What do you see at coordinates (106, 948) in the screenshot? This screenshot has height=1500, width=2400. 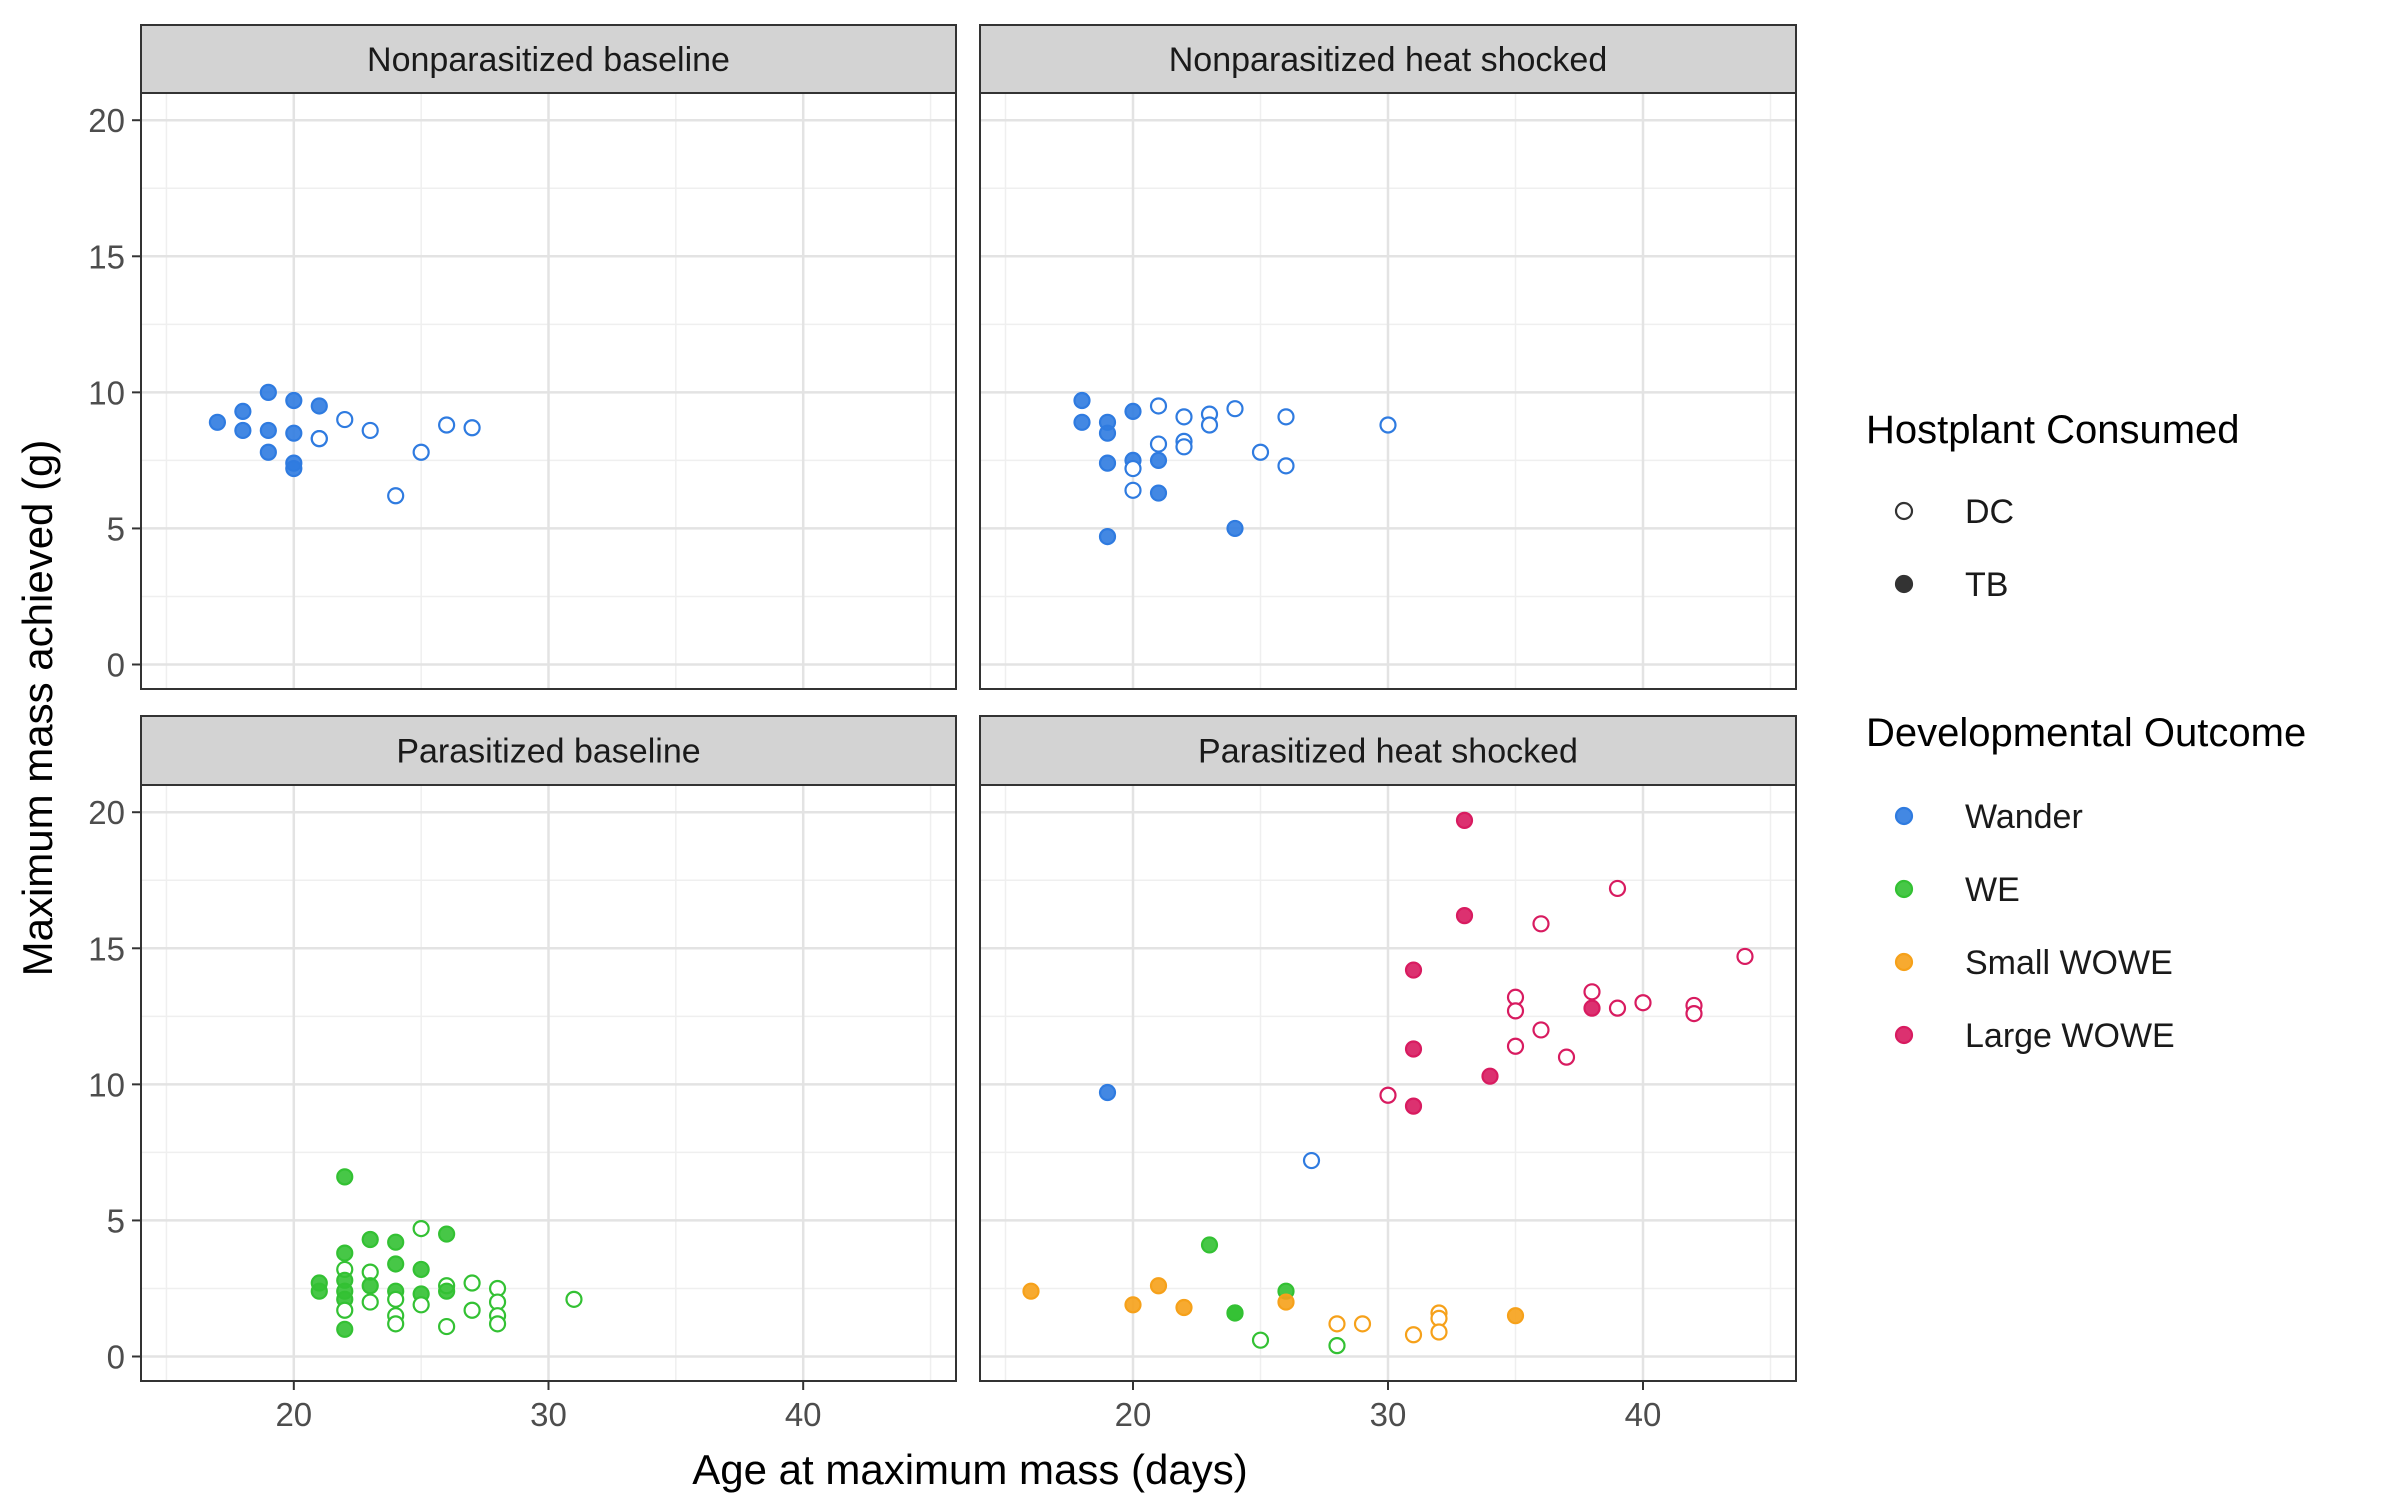 I see `y-tick-label: 15` at bounding box center [106, 948].